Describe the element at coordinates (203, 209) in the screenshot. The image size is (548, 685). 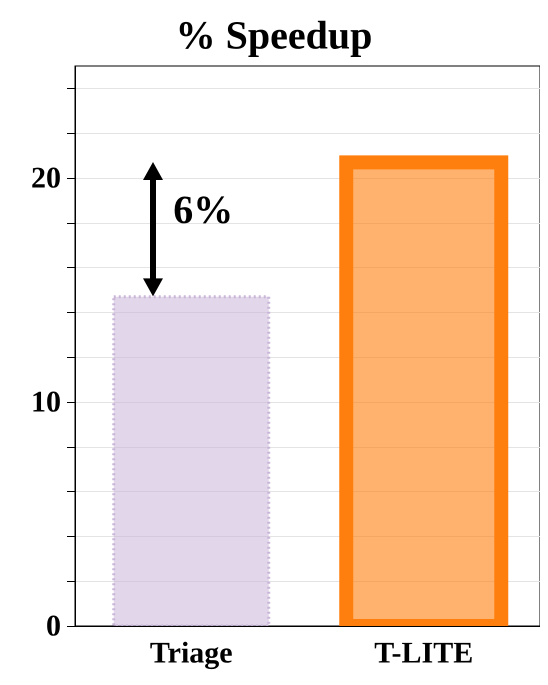
I see `annotation: 6%` at that location.